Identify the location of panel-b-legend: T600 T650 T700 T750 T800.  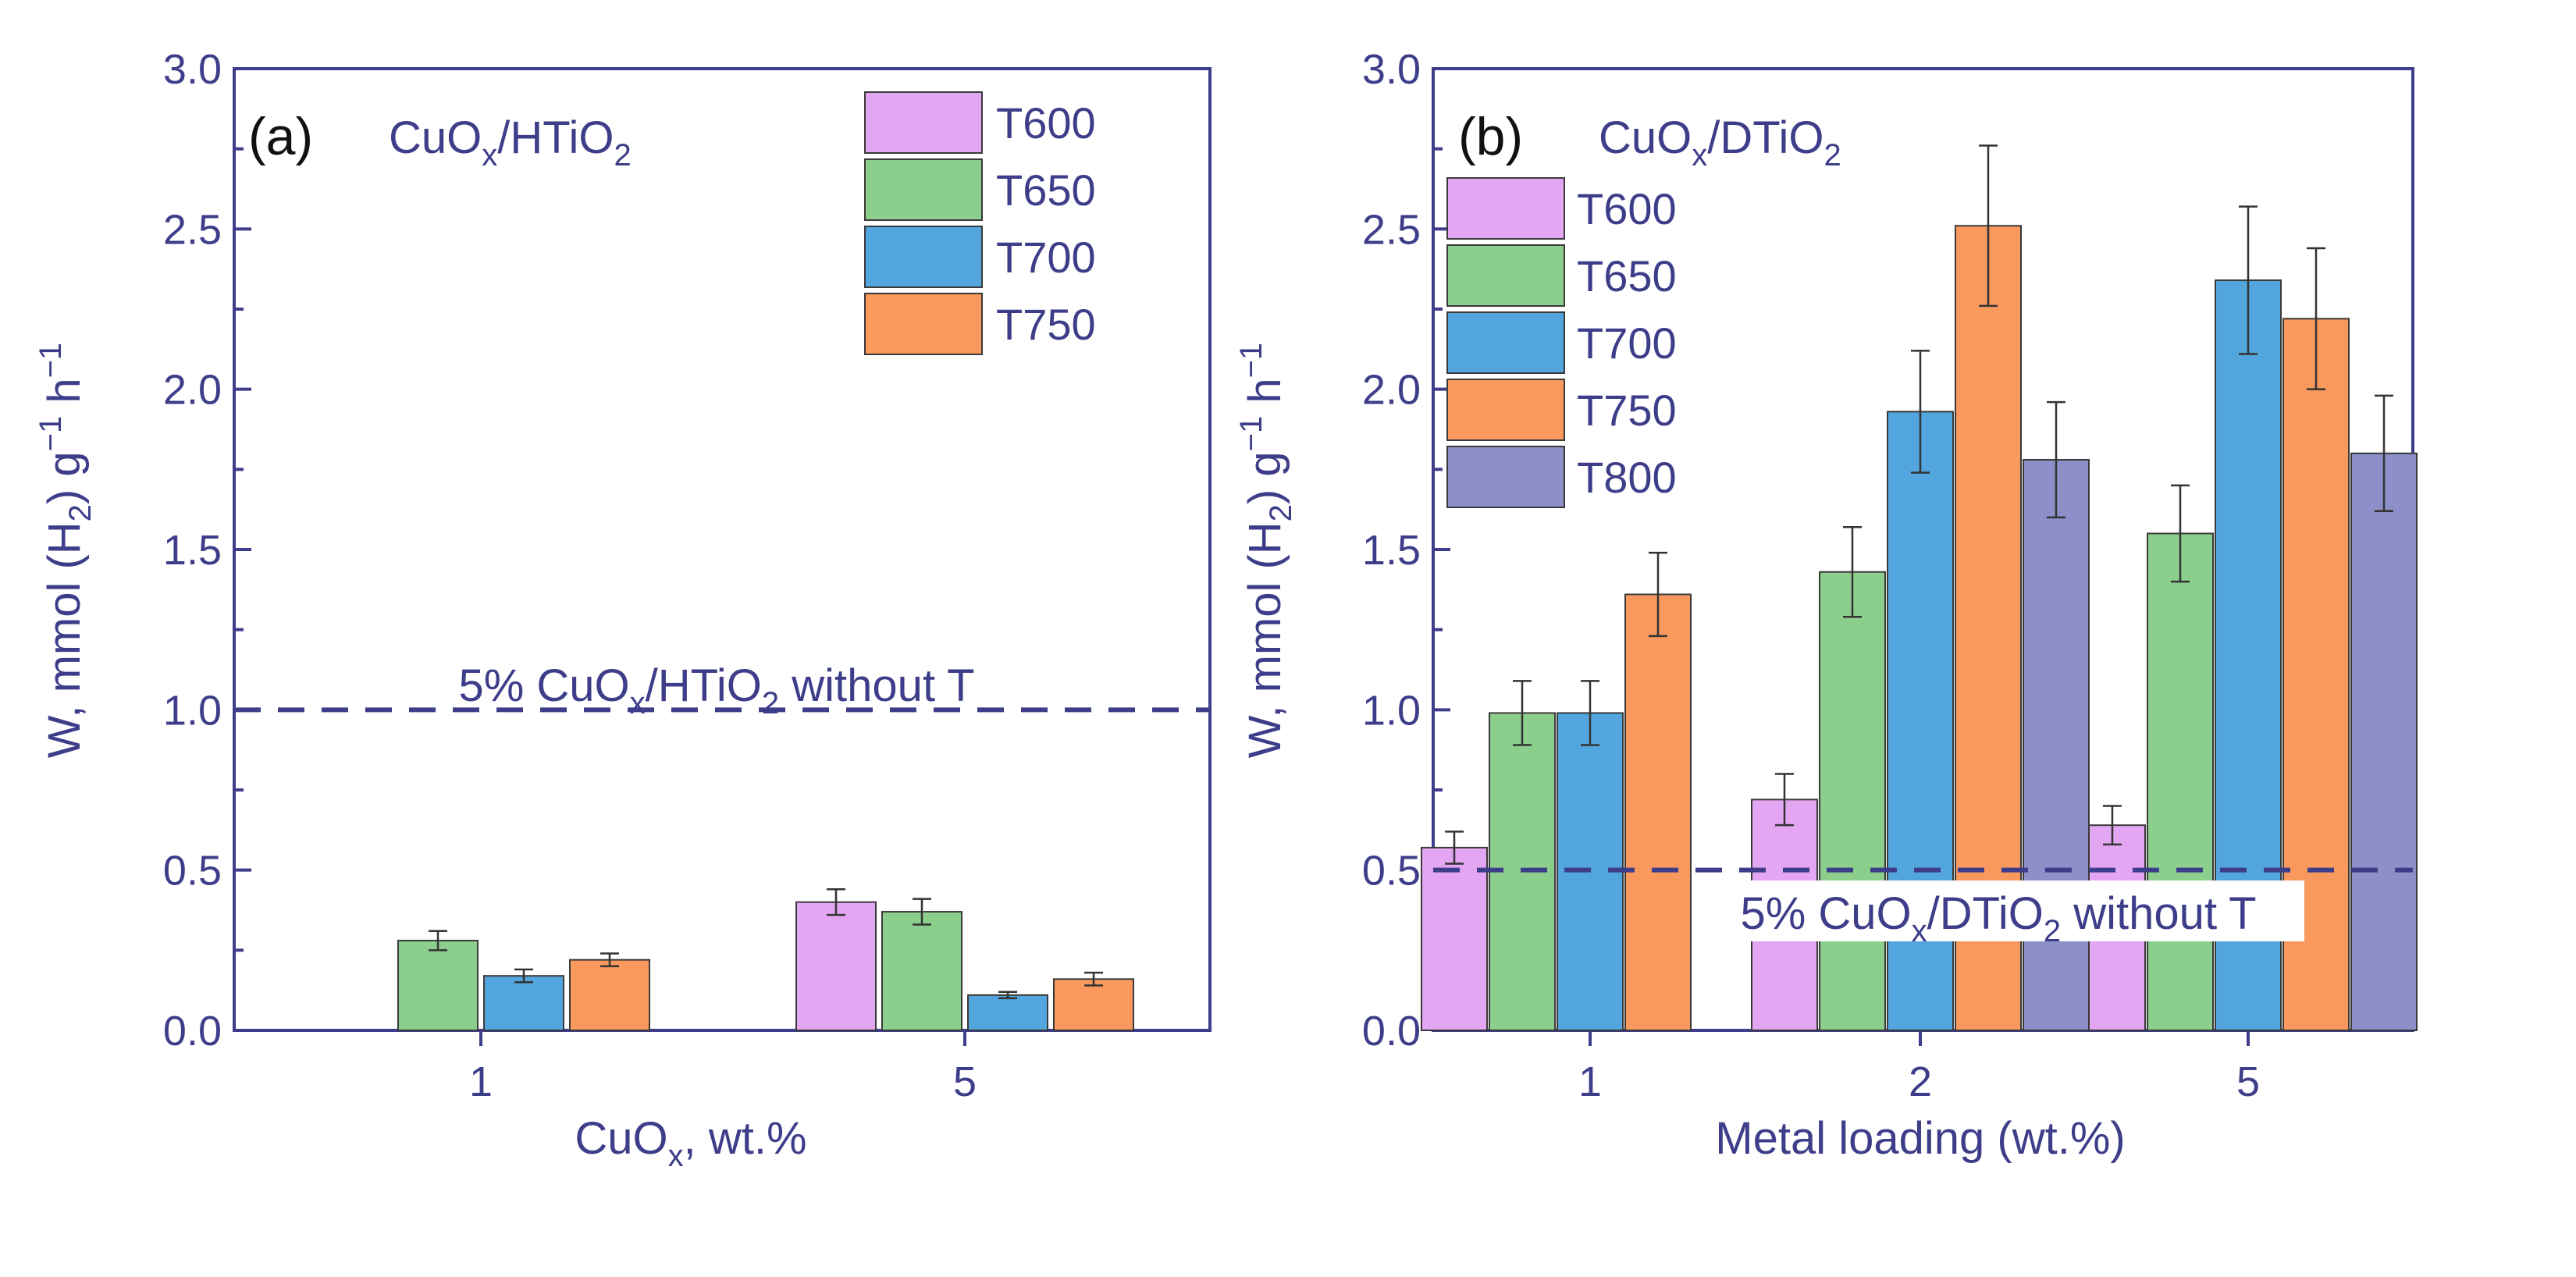
(1561, 342).